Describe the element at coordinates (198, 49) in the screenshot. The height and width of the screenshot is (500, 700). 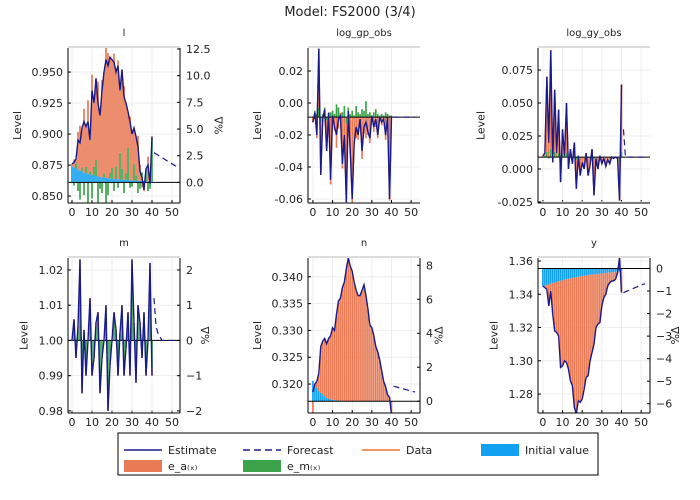
I see `right-tick-label: 12.5` at that location.